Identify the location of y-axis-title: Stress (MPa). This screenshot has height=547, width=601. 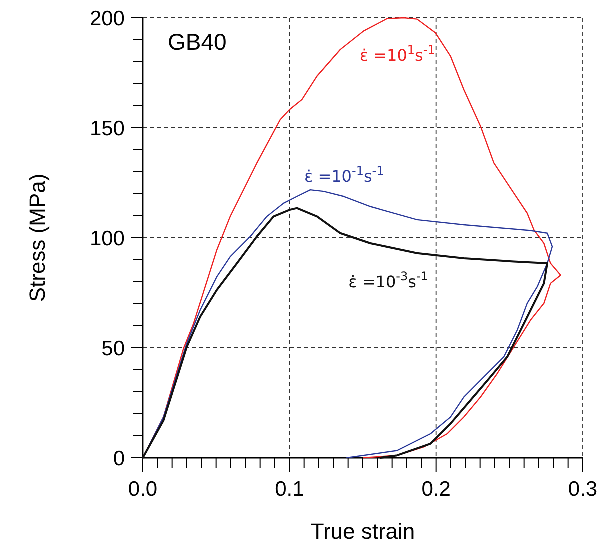
(37, 238).